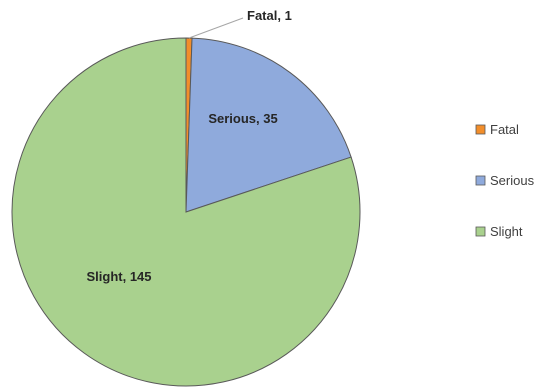 This screenshot has width=548, height=388. What do you see at coordinates (480, 231) in the screenshot?
I see `legend-swatch-slight` at bounding box center [480, 231].